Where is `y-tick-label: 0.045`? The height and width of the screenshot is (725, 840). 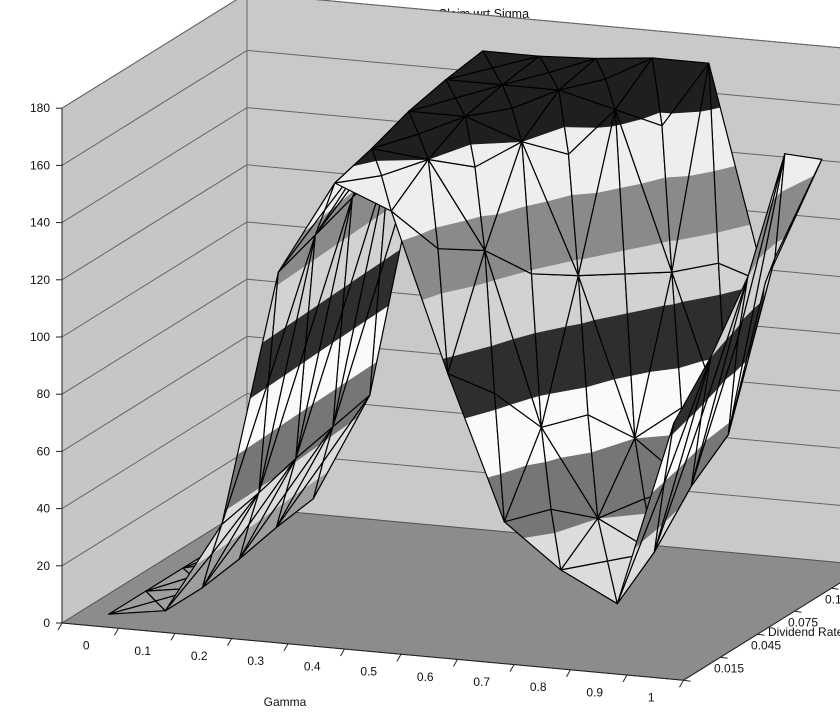
y-tick-label: 0.045 is located at coordinates (766, 646).